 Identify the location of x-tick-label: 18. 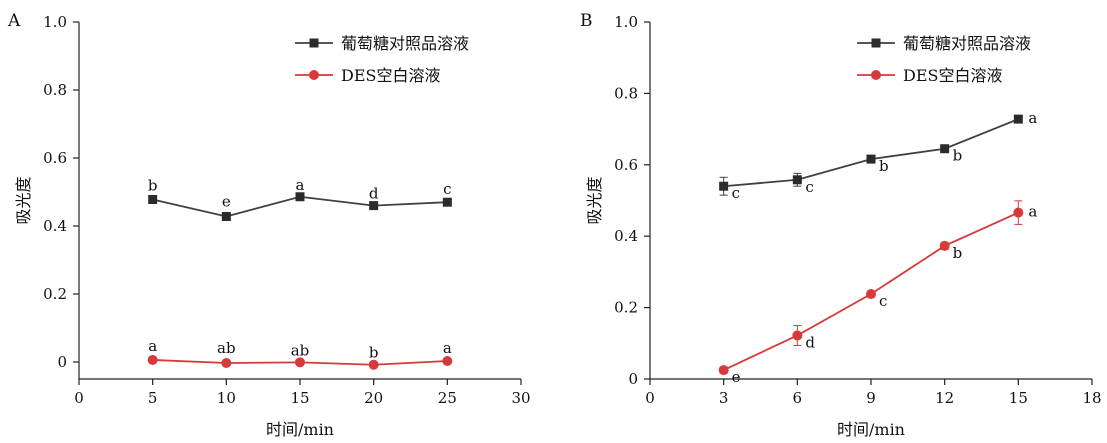
(1091, 398).